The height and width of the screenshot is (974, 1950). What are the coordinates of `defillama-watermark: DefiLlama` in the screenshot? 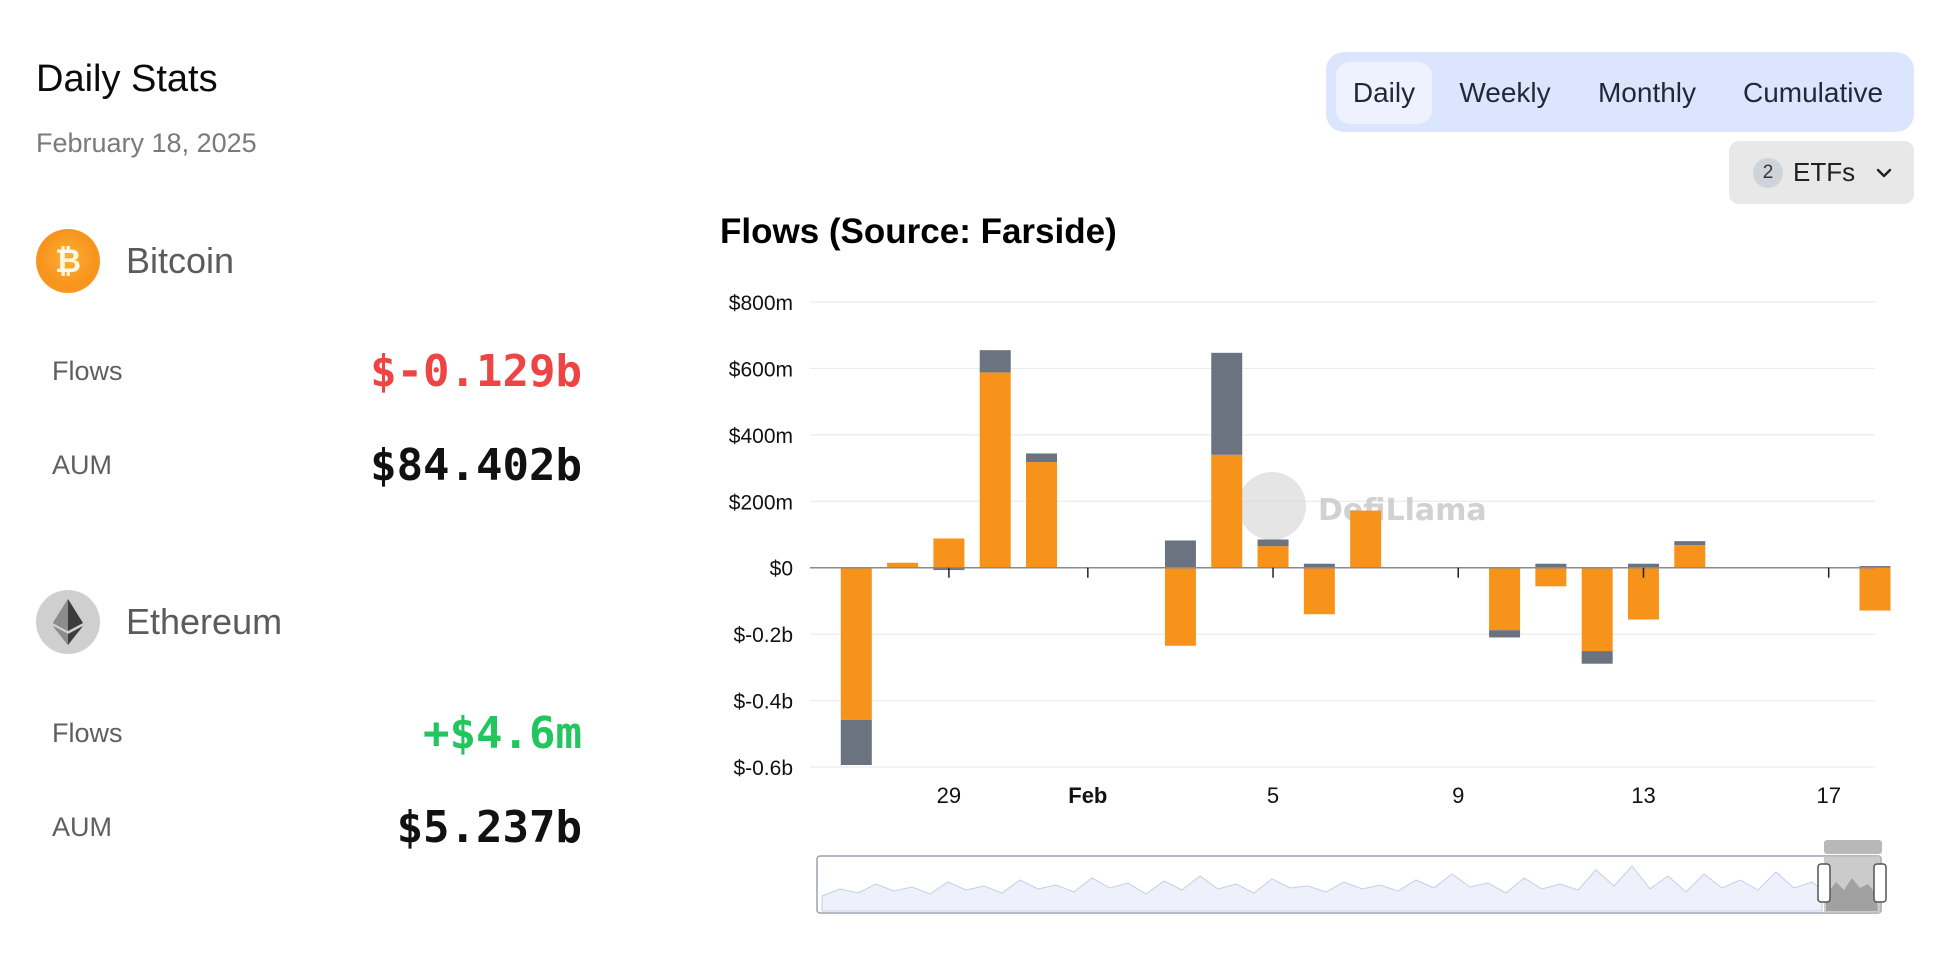 It's located at (1362, 506).